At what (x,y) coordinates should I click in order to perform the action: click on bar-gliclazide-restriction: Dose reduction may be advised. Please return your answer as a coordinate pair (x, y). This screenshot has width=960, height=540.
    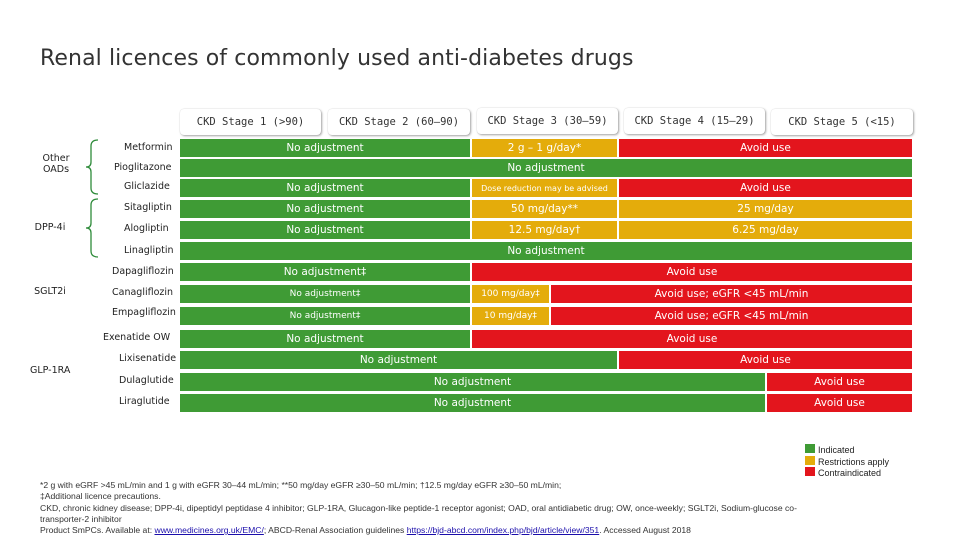
    Looking at the image, I should click on (544, 188).